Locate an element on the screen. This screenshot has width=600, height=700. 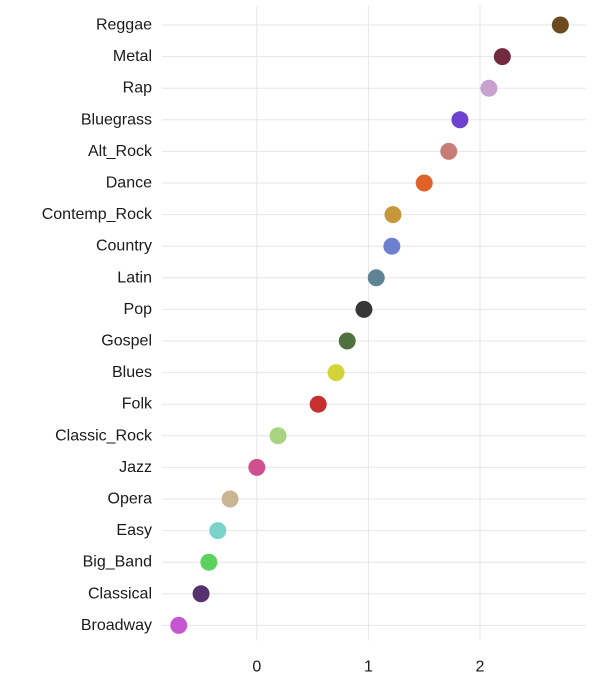
category-label-dance: Dance is located at coordinates (129, 183).